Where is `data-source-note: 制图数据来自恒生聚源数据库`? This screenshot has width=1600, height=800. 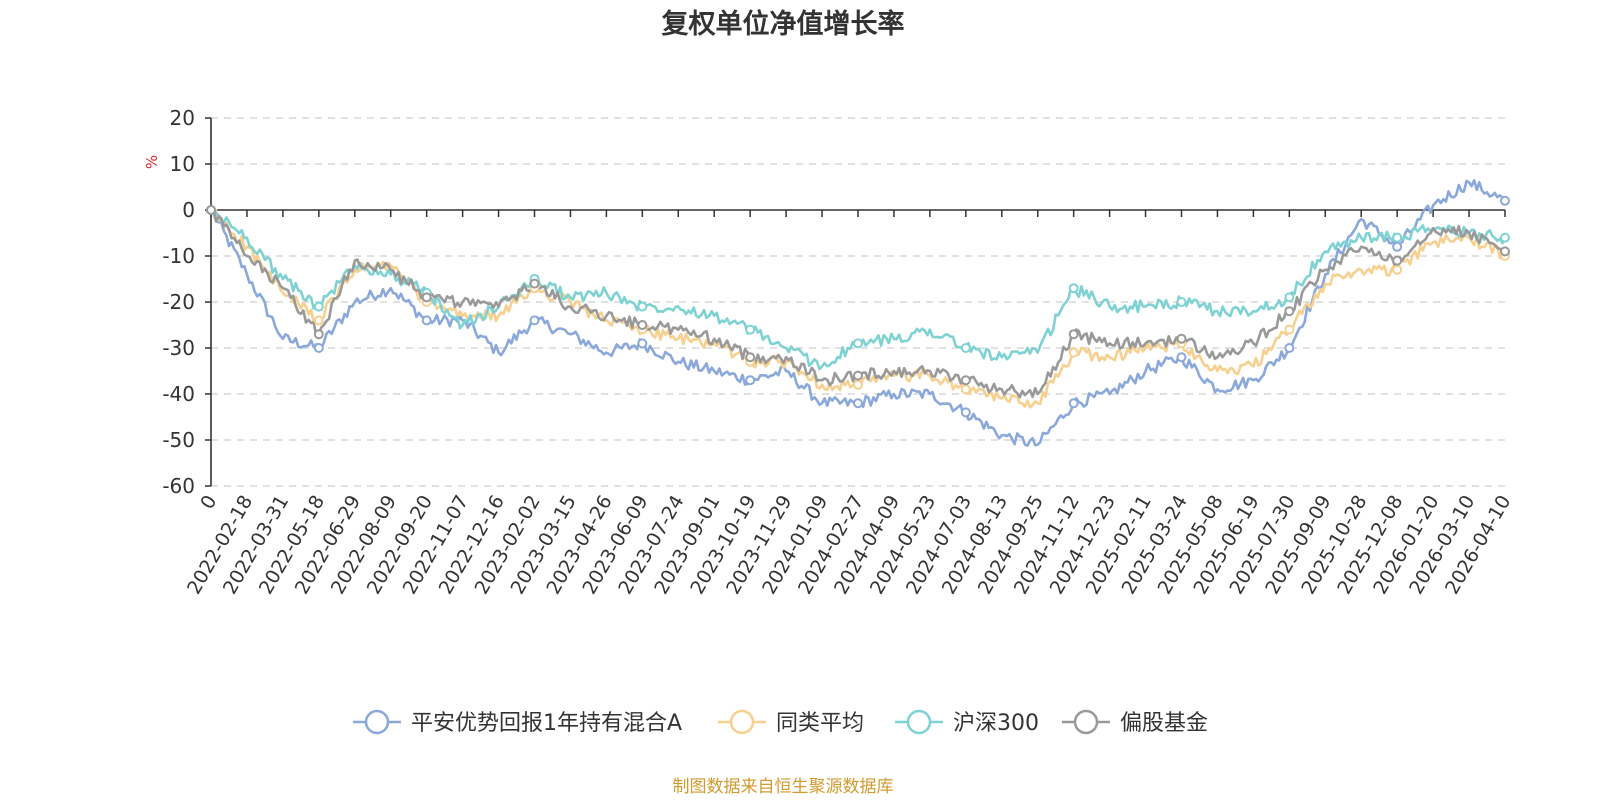 data-source-note: 制图数据来自恒生聚源数据库 is located at coordinates (783, 787).